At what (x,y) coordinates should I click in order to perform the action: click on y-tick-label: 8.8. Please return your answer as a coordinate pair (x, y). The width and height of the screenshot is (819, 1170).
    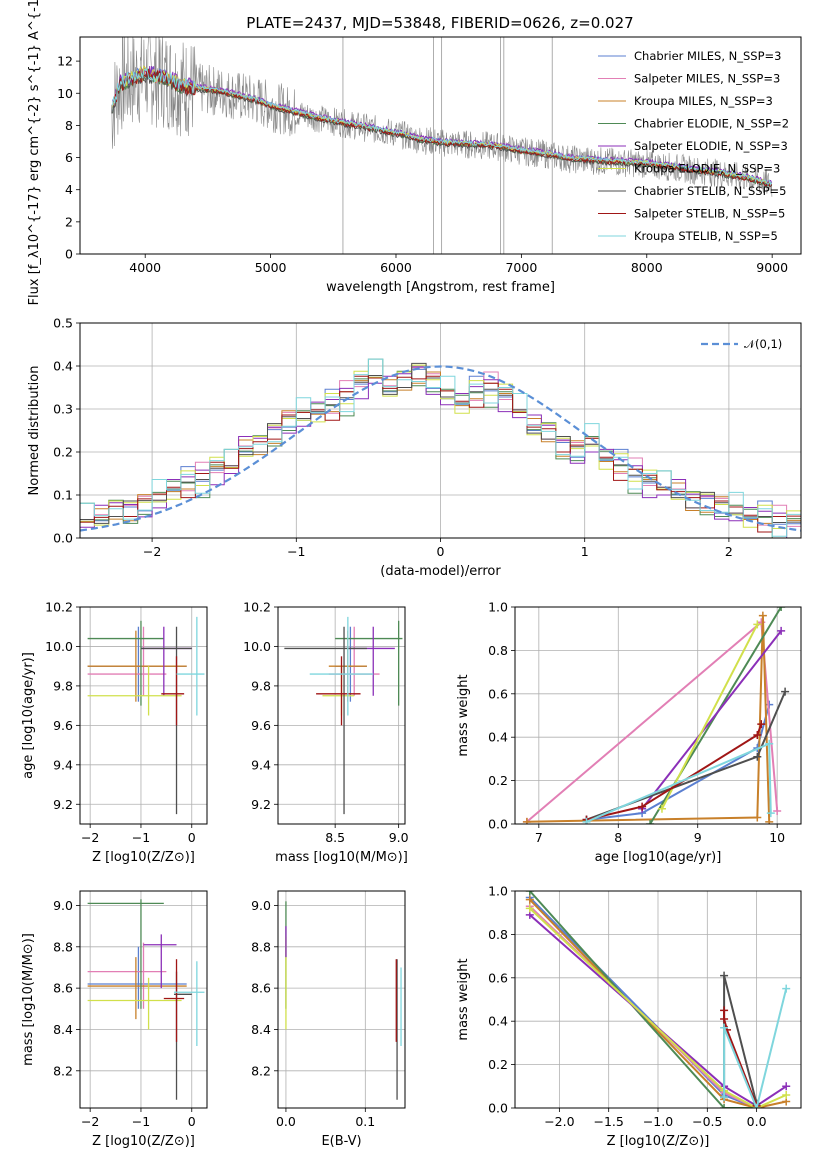
    Looking at the image, I should click on (261, 946).